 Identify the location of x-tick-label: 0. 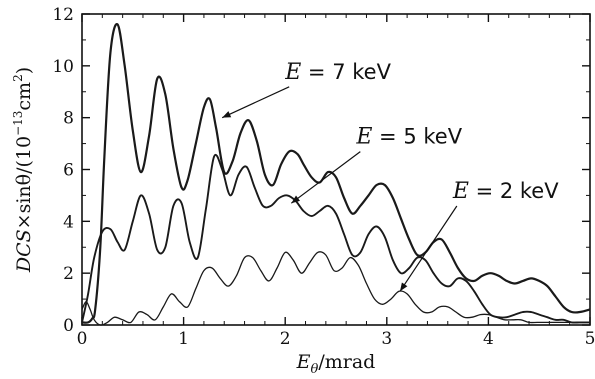
(82, 339).